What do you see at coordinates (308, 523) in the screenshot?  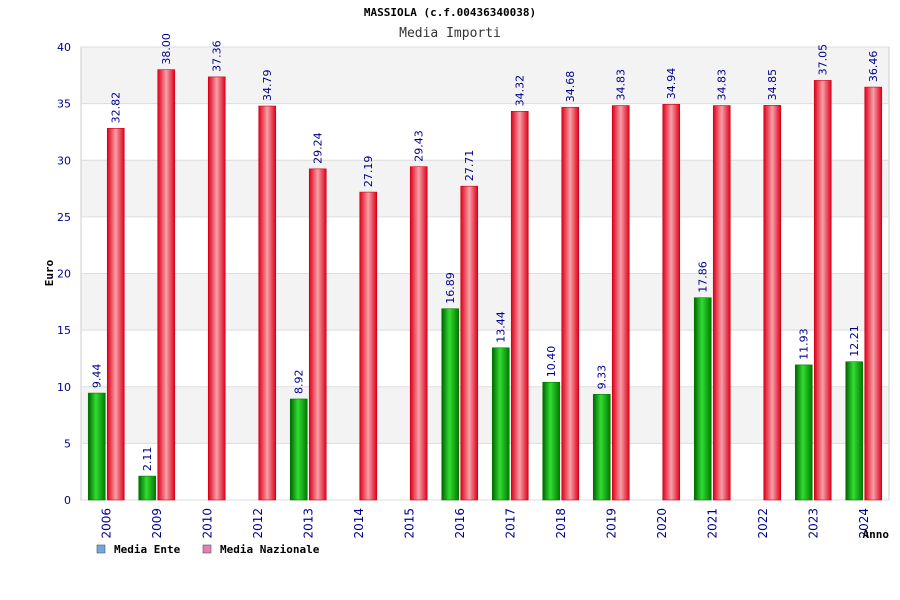 I see `x-tick-label: 2013` at bounding box center [308, 523].